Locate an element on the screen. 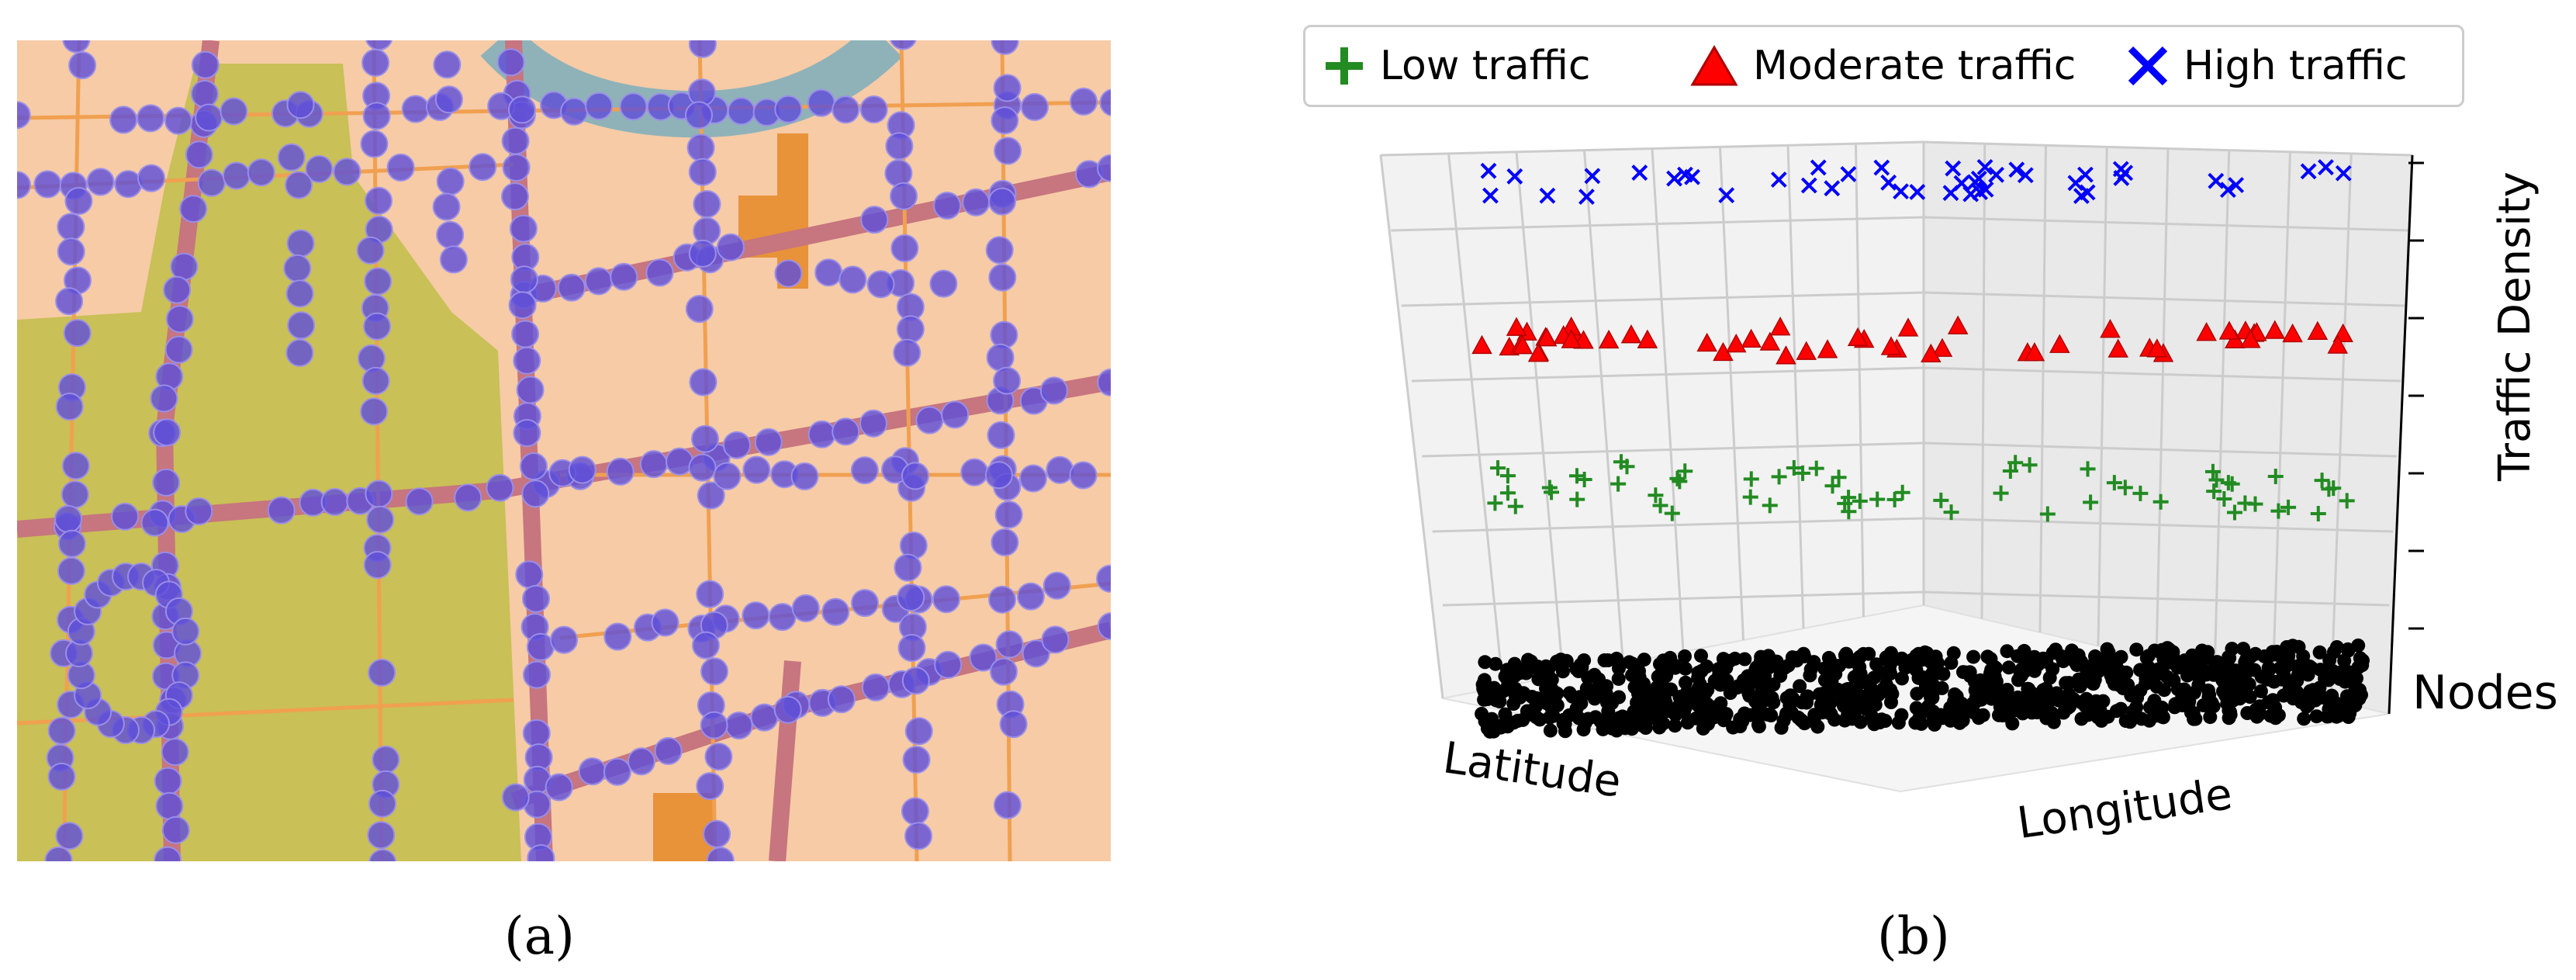 The width and height of the screenshot is (2576, 980). legend-label: Moderate traffic is located at coordinates (1914, 66).